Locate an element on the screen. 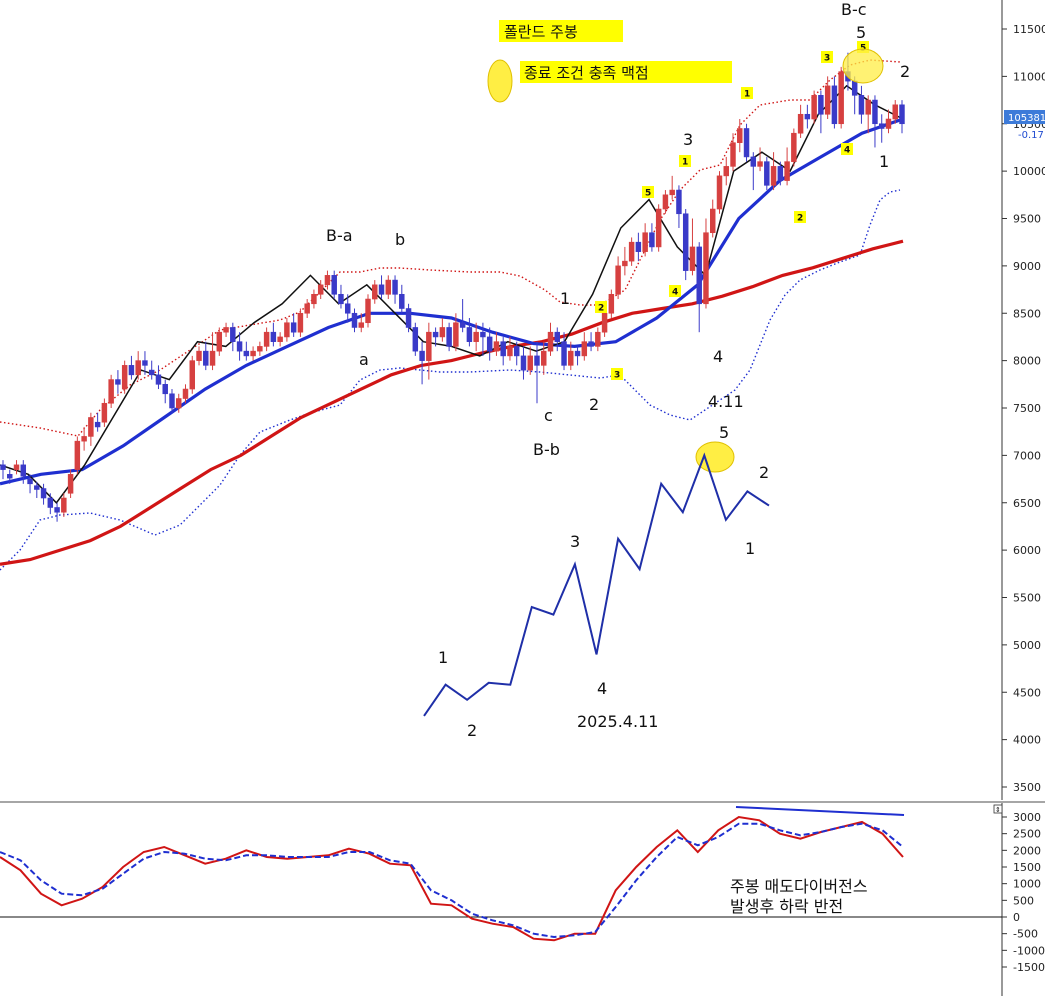  price-axis-tick-label: 11000 is located at coordinates (1029, 76).